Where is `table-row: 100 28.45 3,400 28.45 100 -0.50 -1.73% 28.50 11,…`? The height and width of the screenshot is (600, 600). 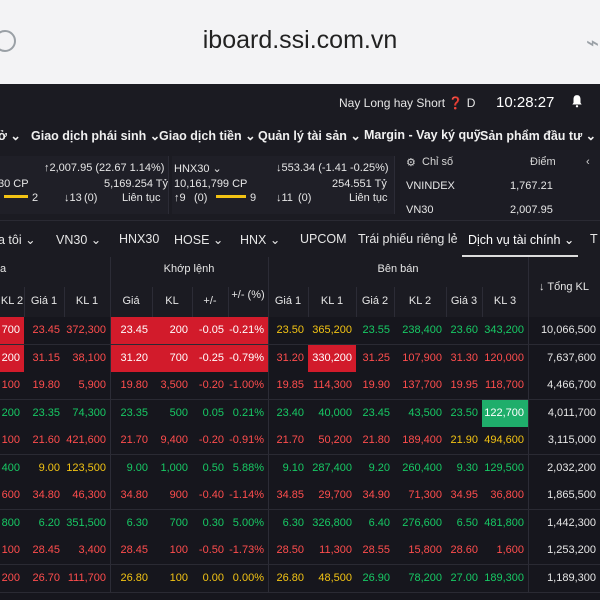
table-row: 100 28.45 3,400 28.45 100 -0.50 -1.73% 28.50 11,… is located at coordinates (300, 551).